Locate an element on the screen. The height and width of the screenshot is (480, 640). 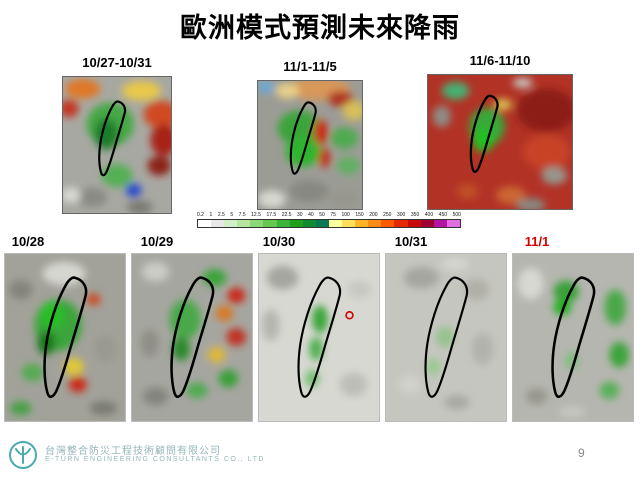
page-number: 9 is located at coordinates (581, 453).